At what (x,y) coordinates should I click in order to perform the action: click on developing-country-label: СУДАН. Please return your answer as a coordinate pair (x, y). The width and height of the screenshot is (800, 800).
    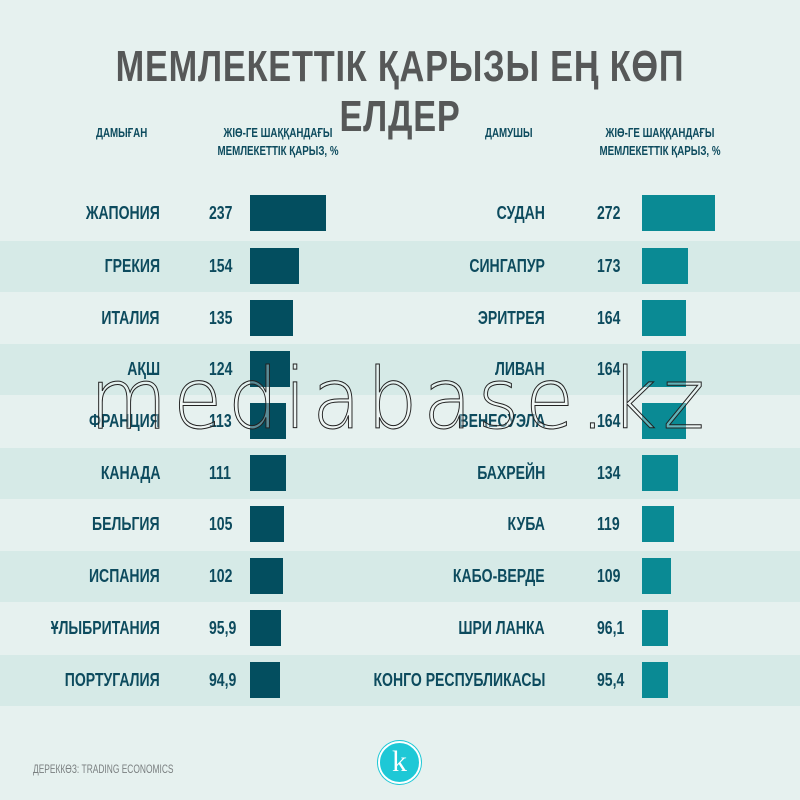
    Looking at the image, I should click on (520, 213).